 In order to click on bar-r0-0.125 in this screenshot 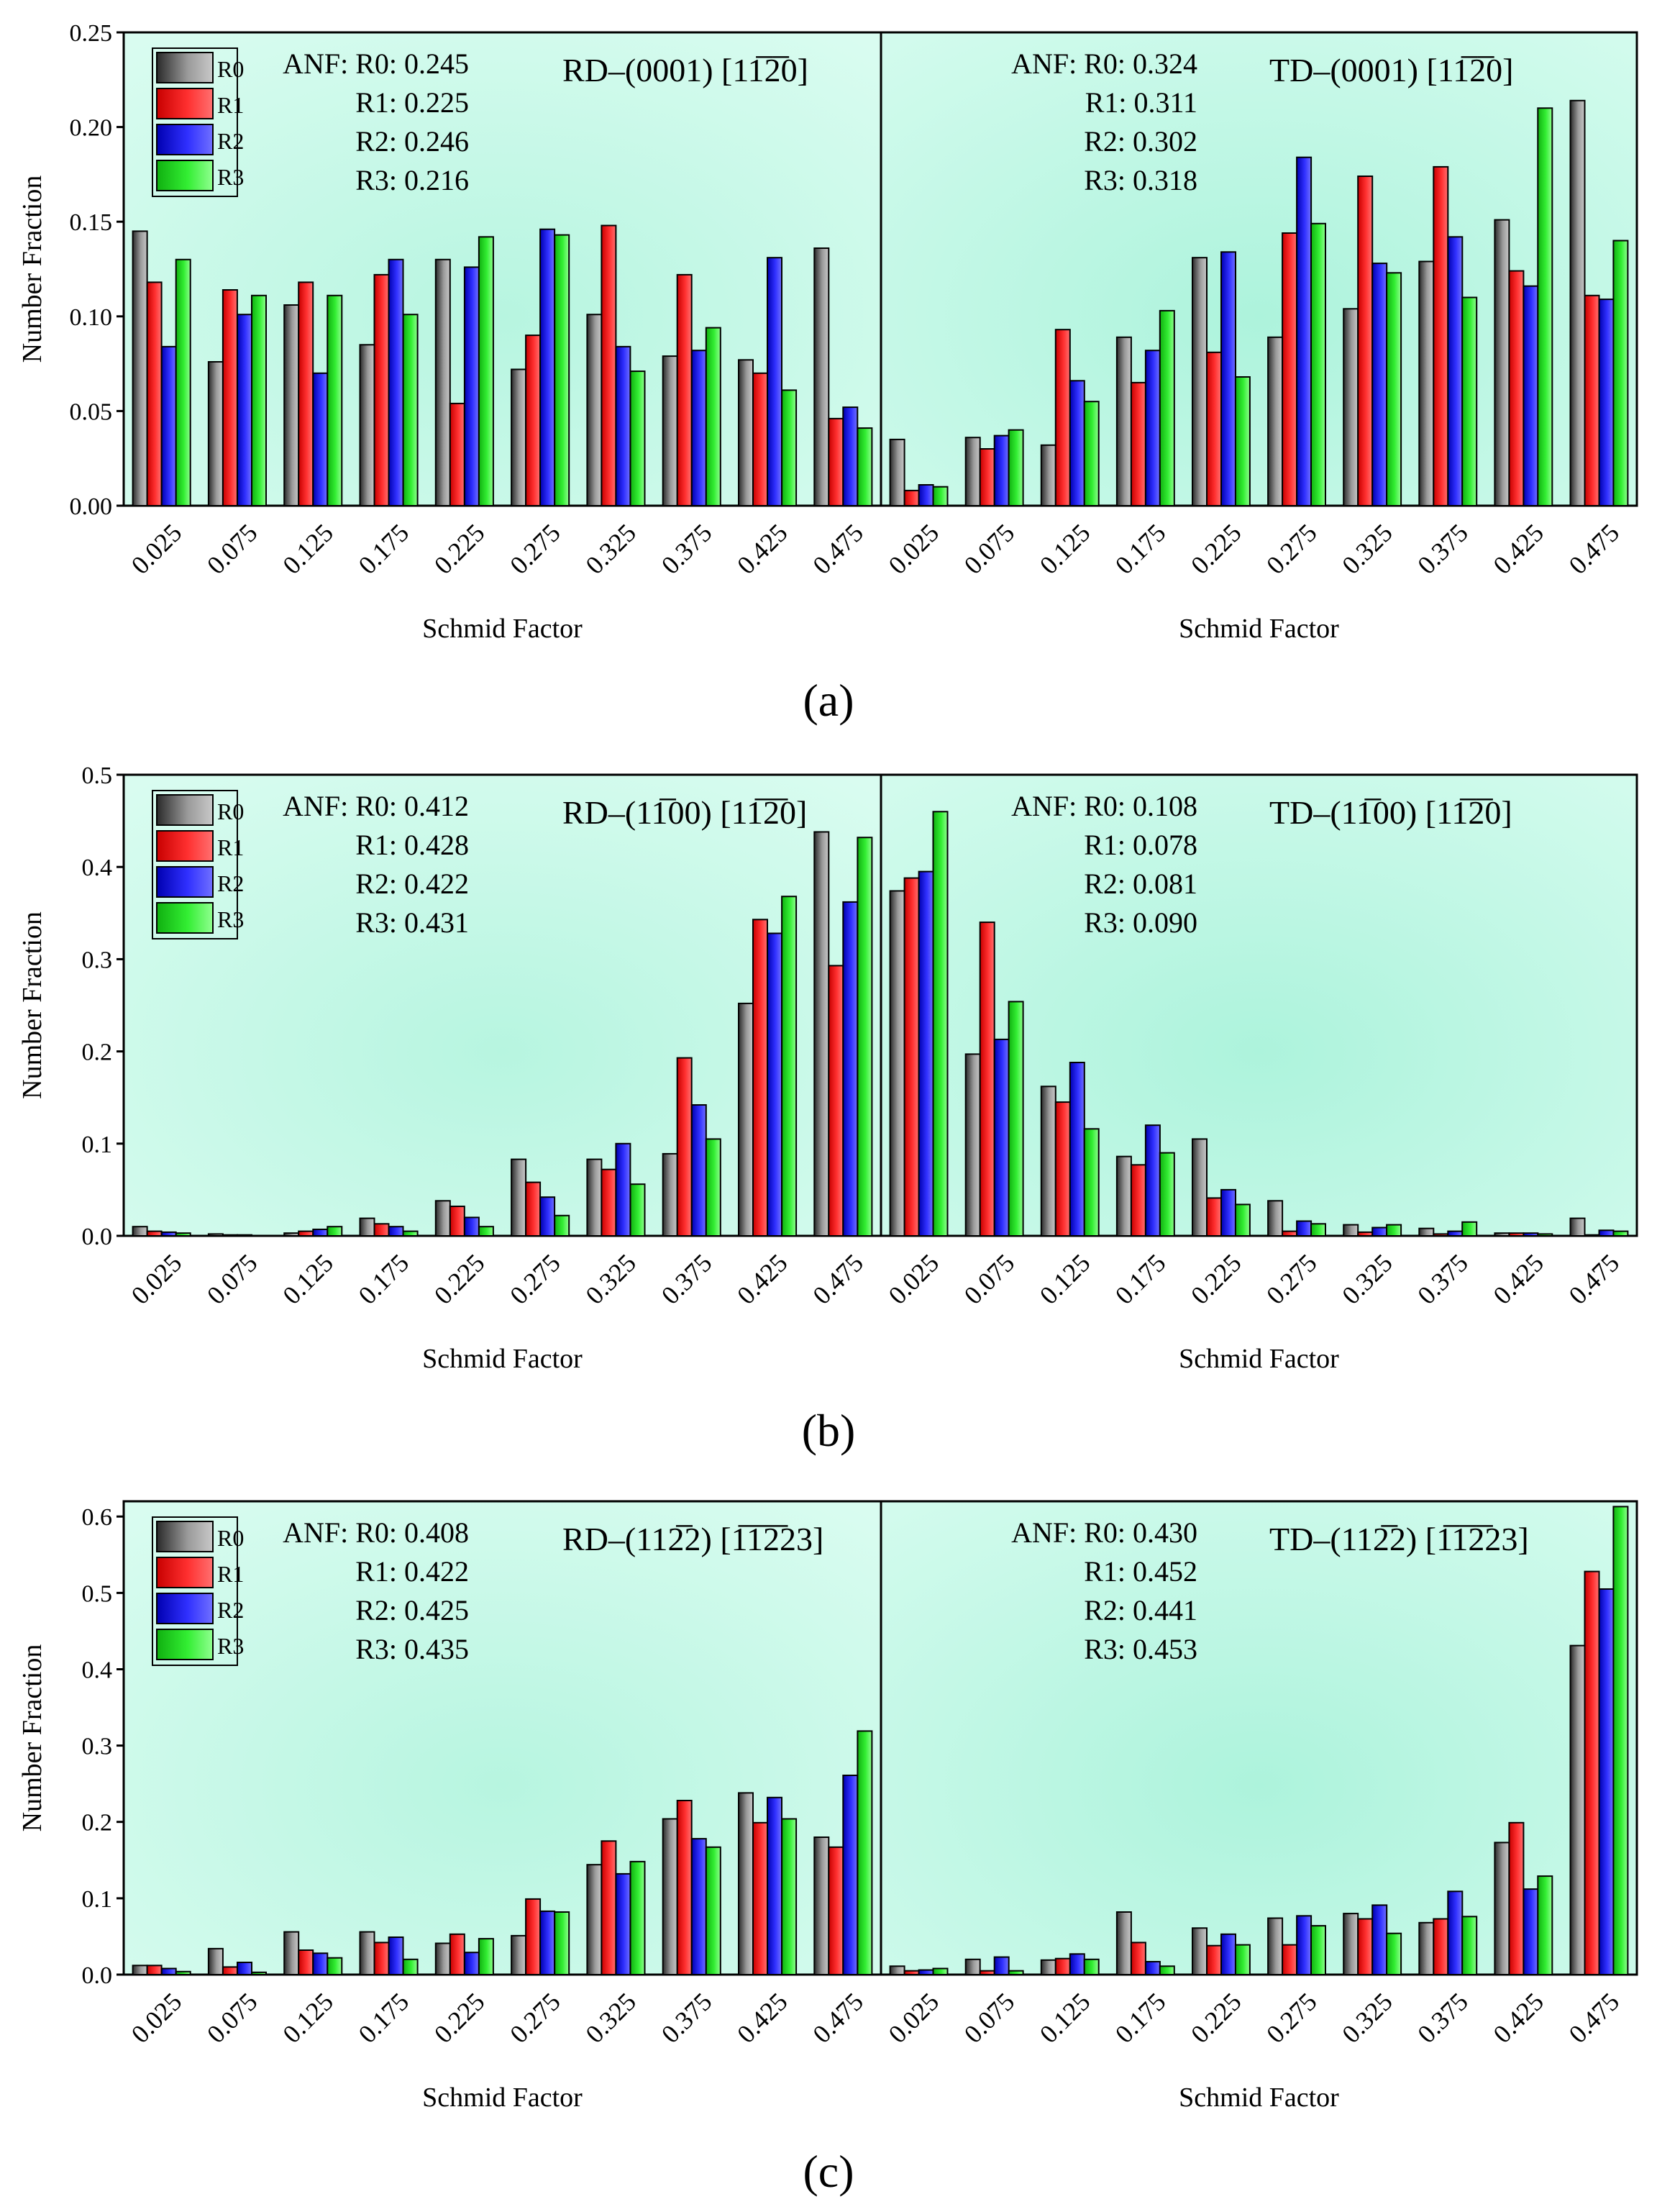, I will do `click(291, 1234)`.